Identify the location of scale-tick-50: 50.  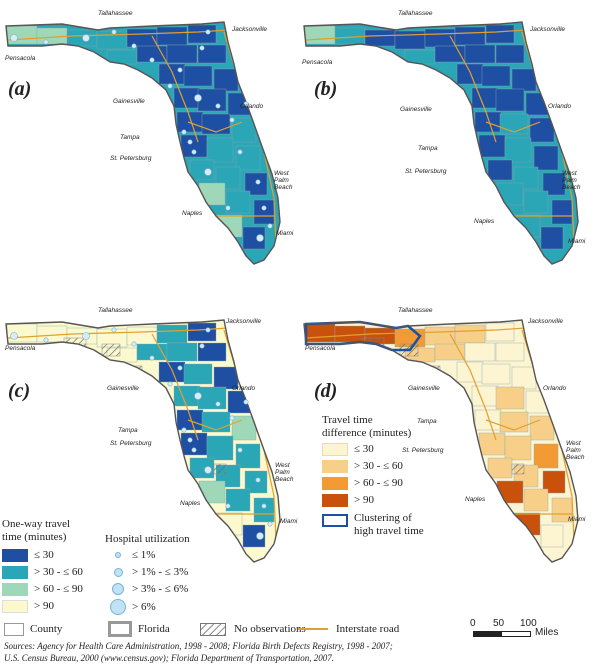
(499, 623).